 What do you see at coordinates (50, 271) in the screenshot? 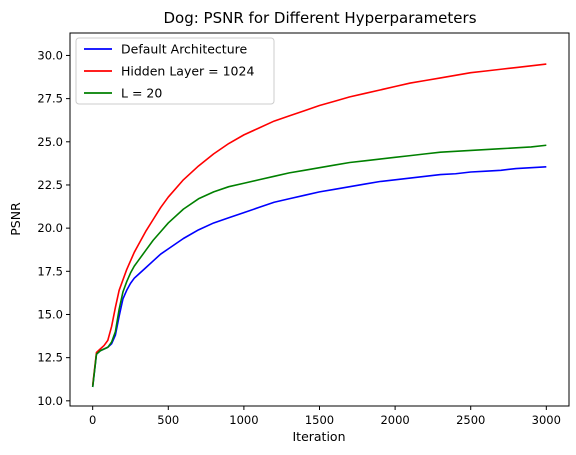
I see `y-tick-label: 17.5` at bounding box center [50, 271].